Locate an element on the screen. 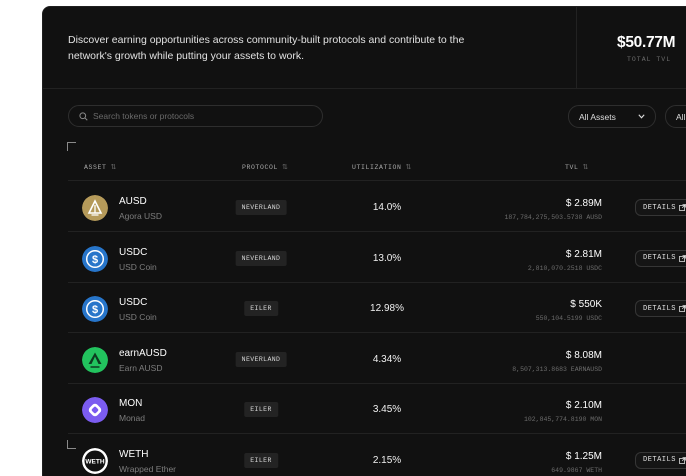  asset-name: AUSD is located at coordinates (133, 201).